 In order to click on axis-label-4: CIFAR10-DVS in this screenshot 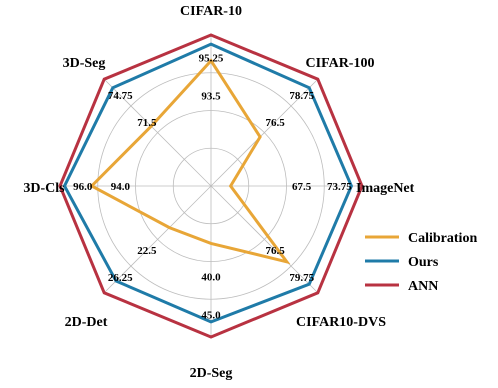, I will do `click(341, 322)`.